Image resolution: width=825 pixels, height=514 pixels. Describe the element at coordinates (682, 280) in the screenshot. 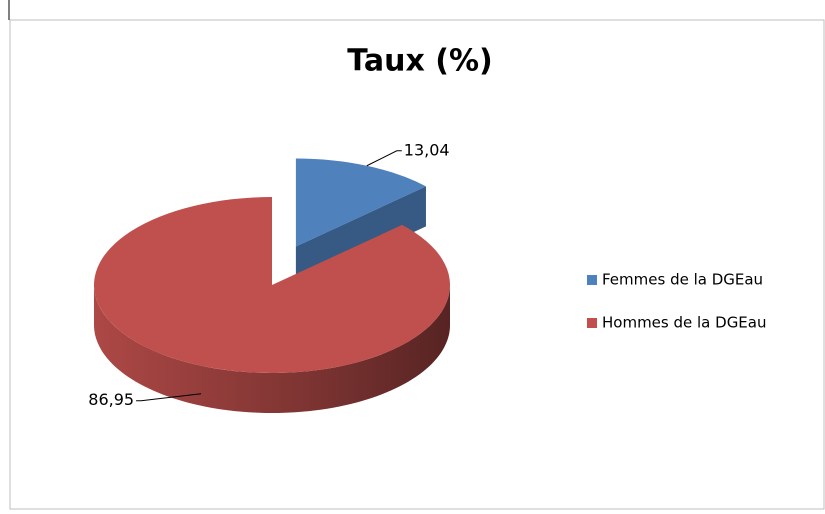

I see `legend-label: Femmes de la DGEau` at that location.